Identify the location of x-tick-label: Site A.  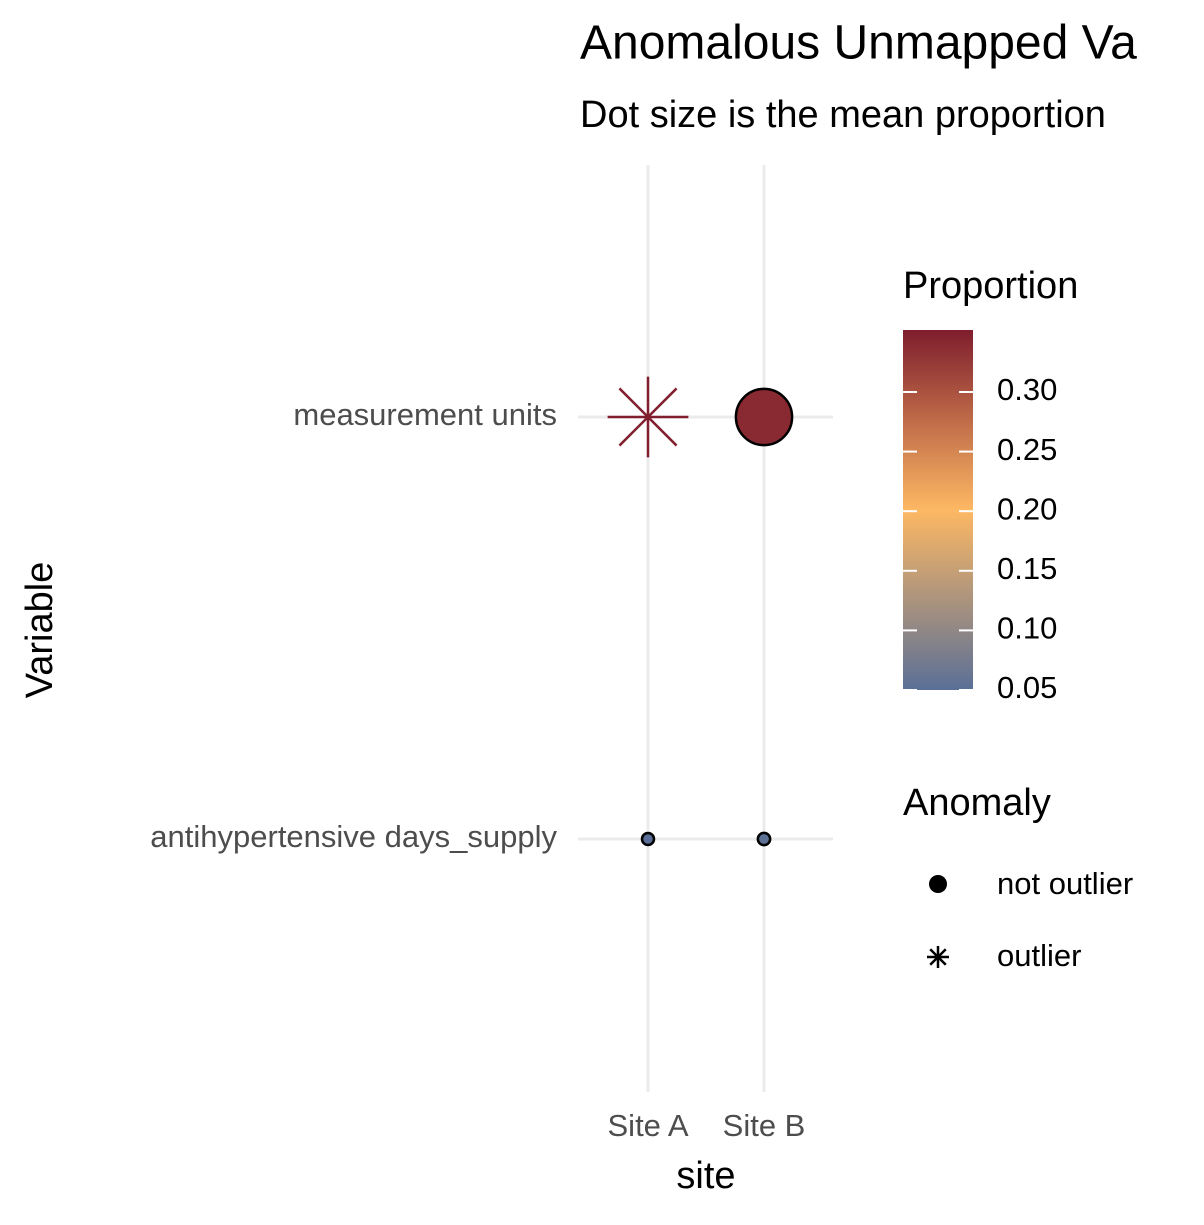
(648, 1125).